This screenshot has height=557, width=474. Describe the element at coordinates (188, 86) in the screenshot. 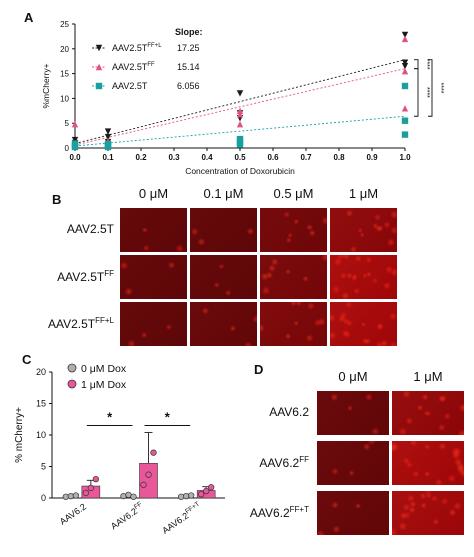

I see `legend-slope-2: 6.056` at that location.